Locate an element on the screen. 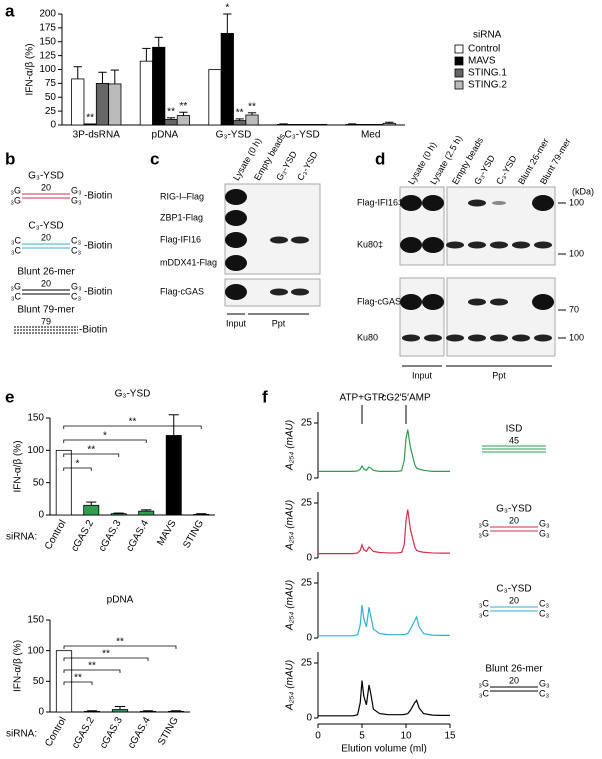  panel-label: f is located at coordinates (265, 396).